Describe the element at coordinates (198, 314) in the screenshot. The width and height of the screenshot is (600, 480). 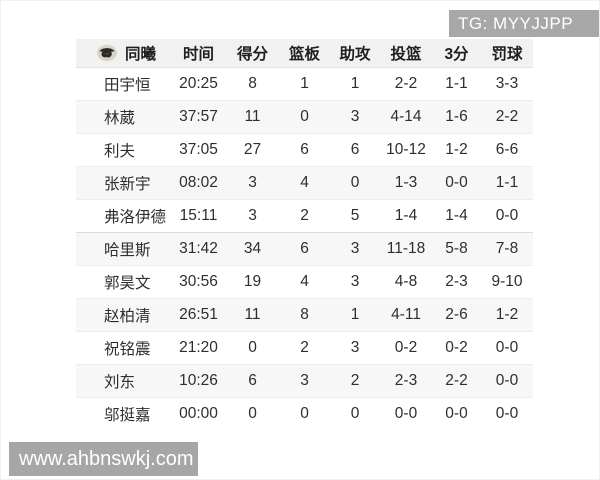
I see `stat-cell: 26:51` at that location.